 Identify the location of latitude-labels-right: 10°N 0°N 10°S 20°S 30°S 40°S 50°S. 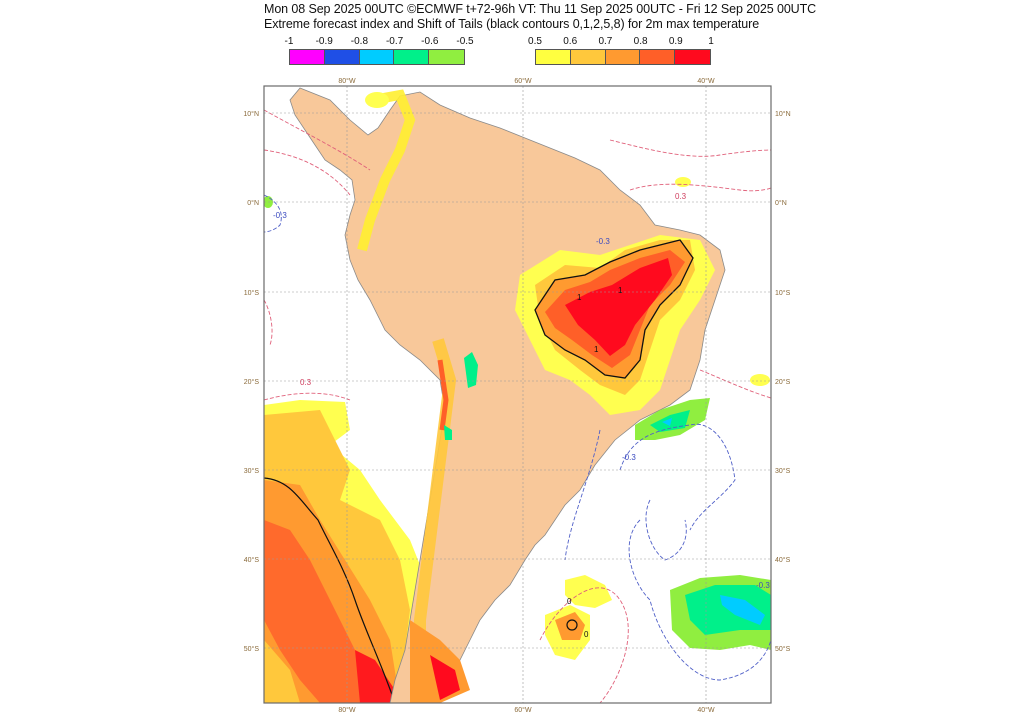
(783, 381).